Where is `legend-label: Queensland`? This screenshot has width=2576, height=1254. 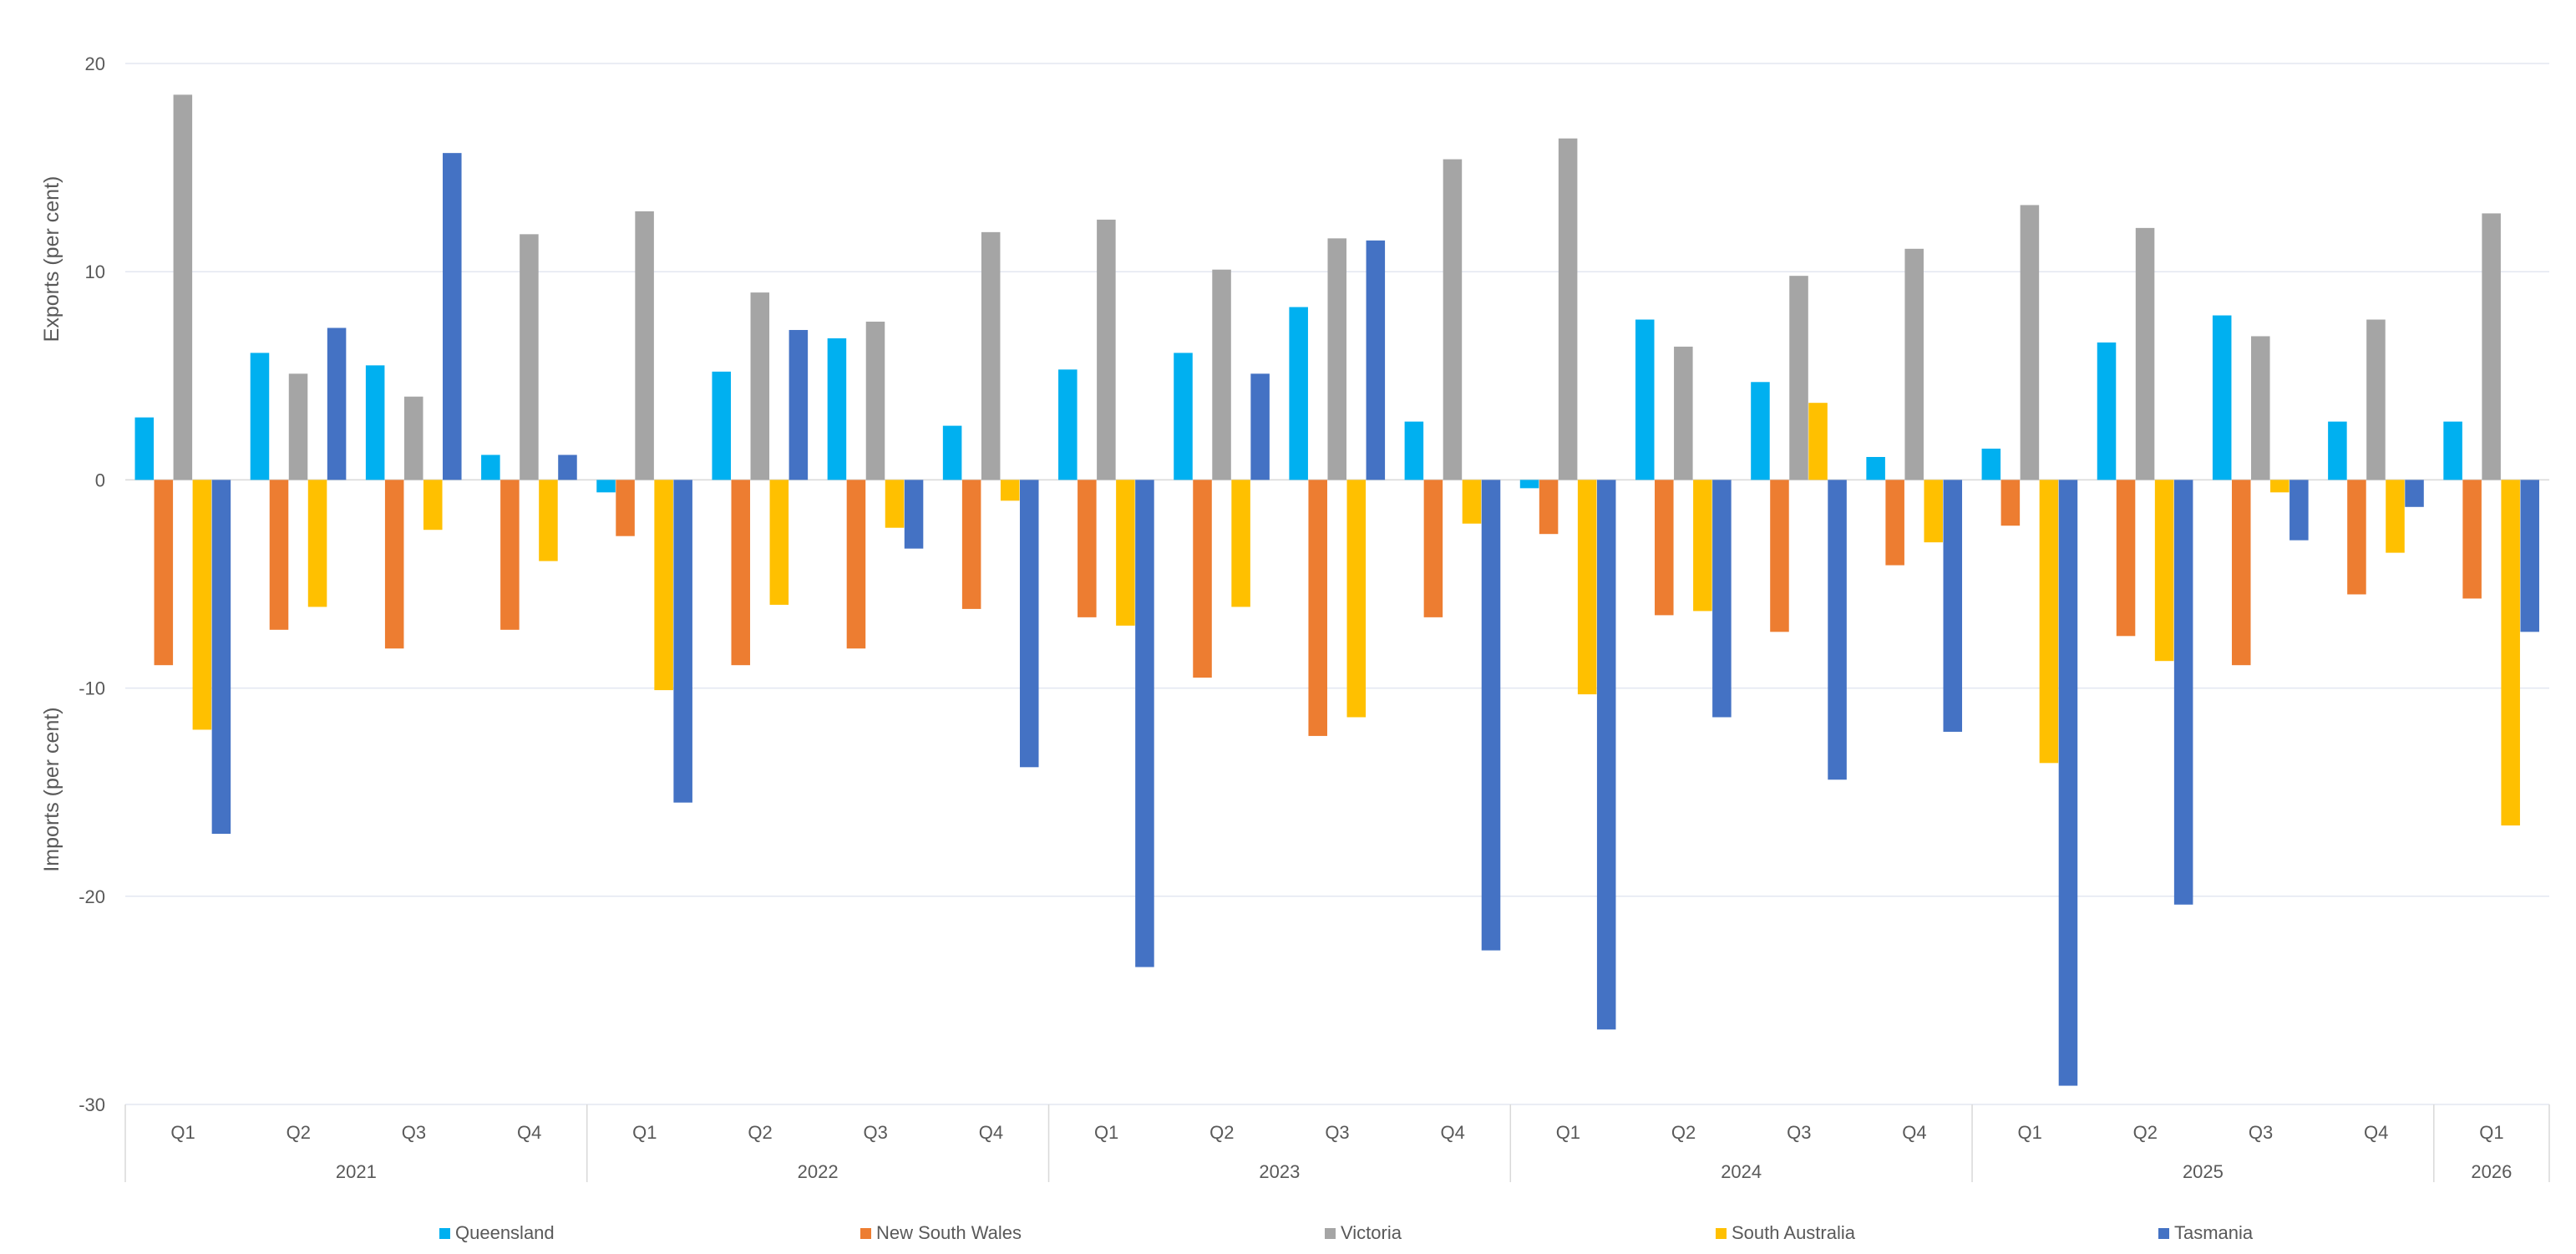 legend-label: Queensland is located at coordinates (505, 1232).